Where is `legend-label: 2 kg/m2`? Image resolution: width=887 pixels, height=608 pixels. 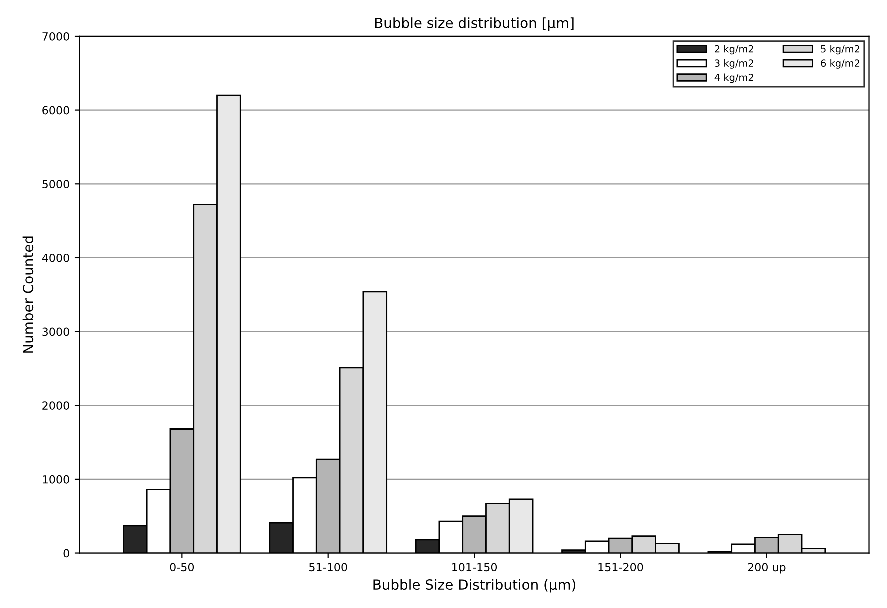 legend-label: 2 kg/m2 is located at coordinates (734, 50).